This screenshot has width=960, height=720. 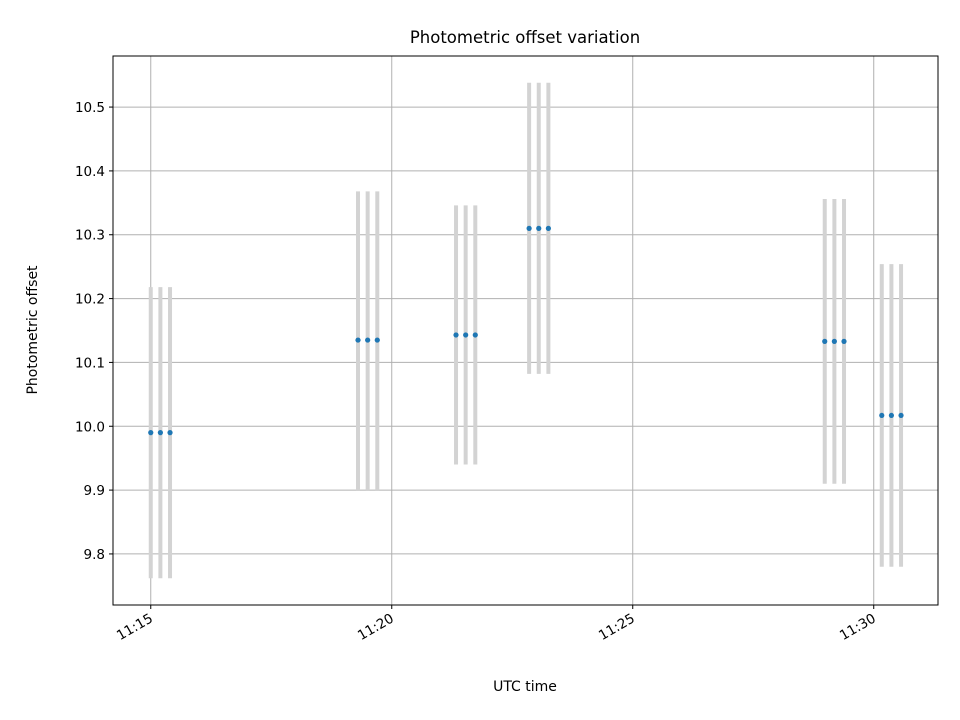 What do you see at coordinates (90, 108) in the screenshot?
I see `y-tick-label: 10.5` at bounding box center [90, 108].